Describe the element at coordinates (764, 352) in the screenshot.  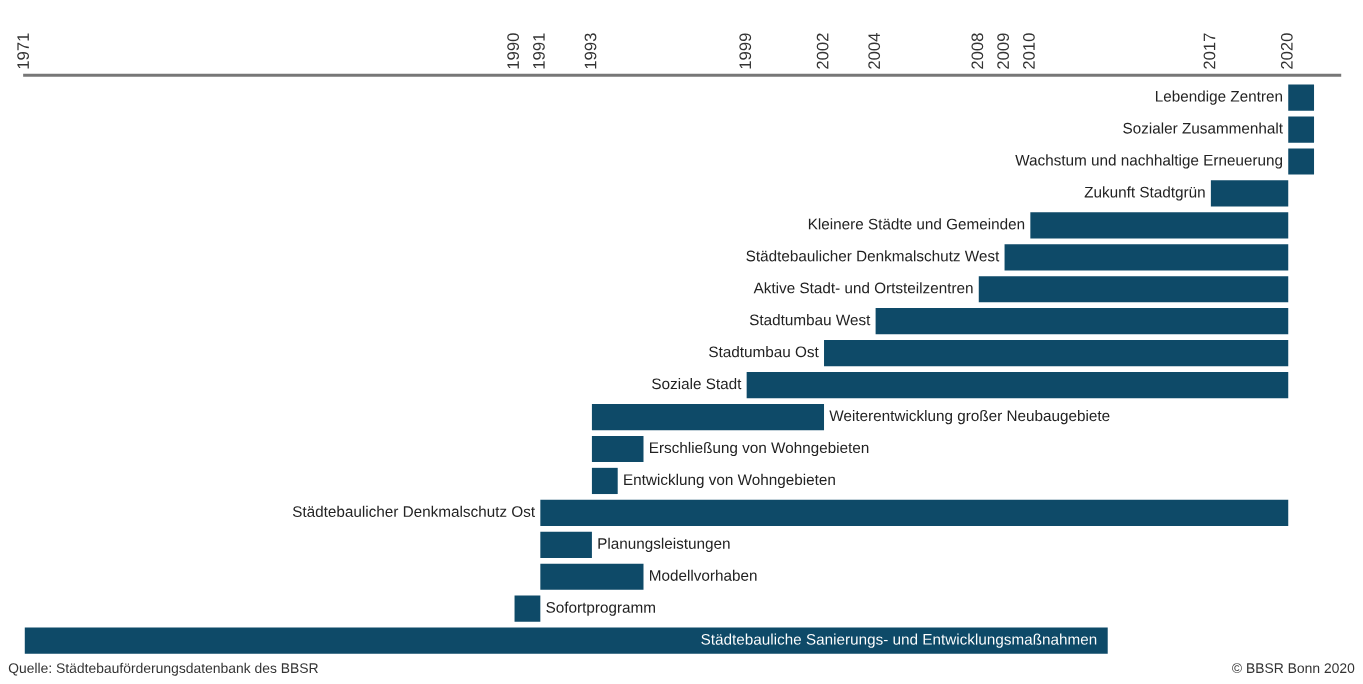
I see `y-tick-label: Stadtumbau Ost` at that location.